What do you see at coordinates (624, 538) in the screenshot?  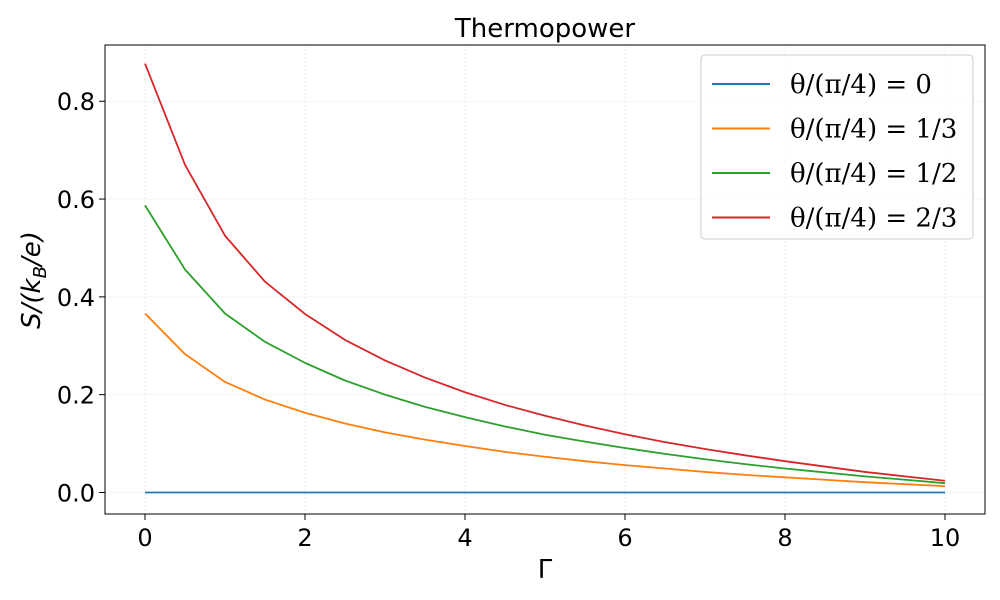 I see `x-tick-label: 6` at bounding box center [624, 538].